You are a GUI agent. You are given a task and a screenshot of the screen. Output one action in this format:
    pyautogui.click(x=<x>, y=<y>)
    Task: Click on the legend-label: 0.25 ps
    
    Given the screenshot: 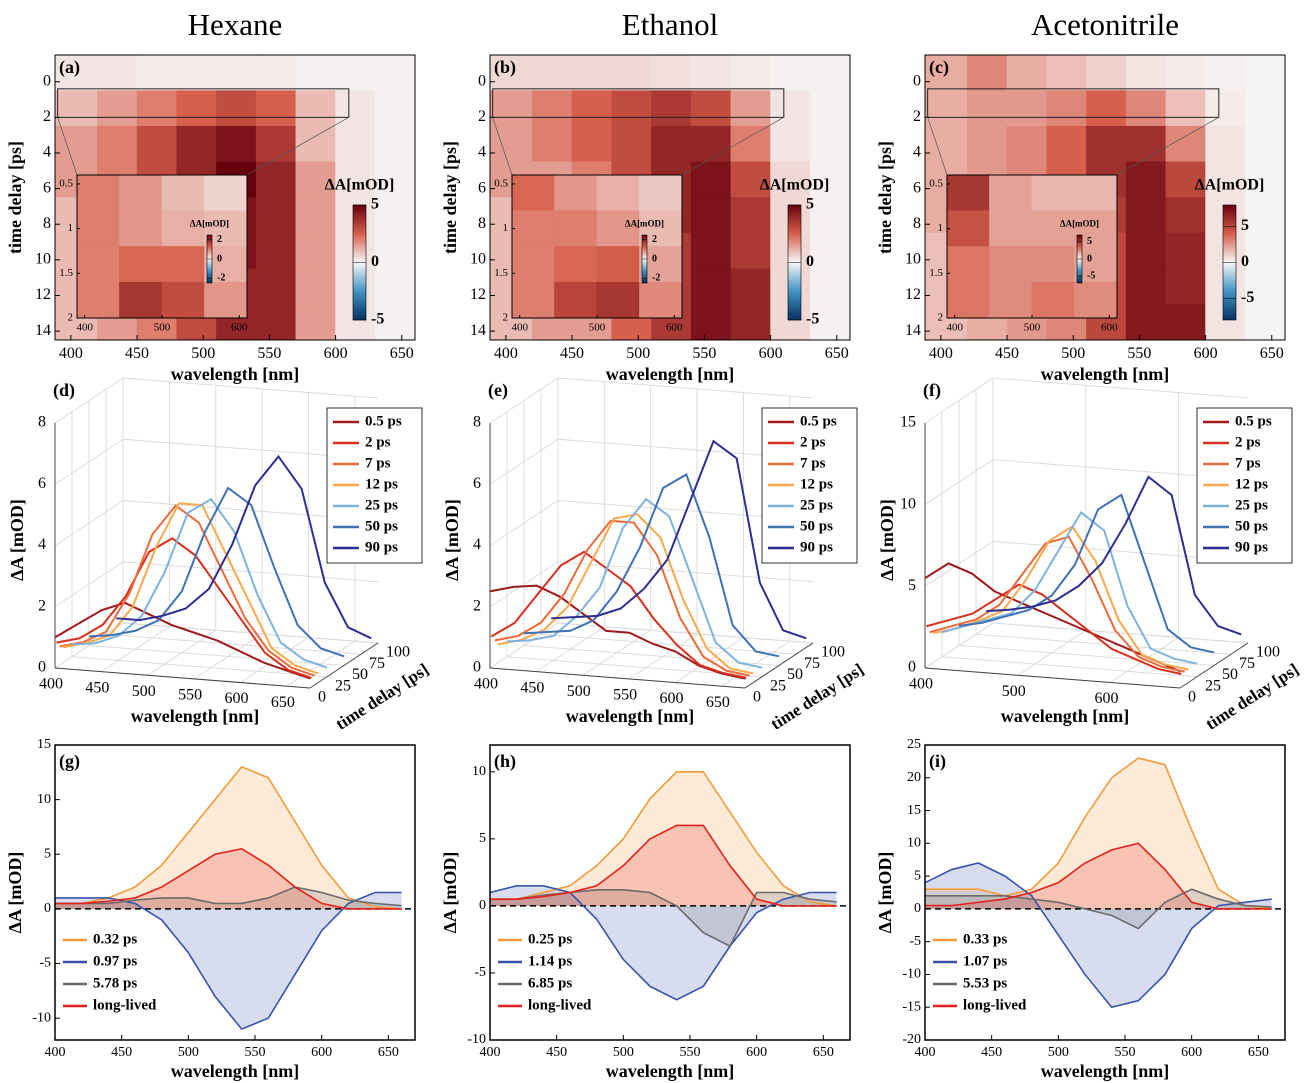 What is the action you would take?
    pyautogui.click(x=550, y=939)
    